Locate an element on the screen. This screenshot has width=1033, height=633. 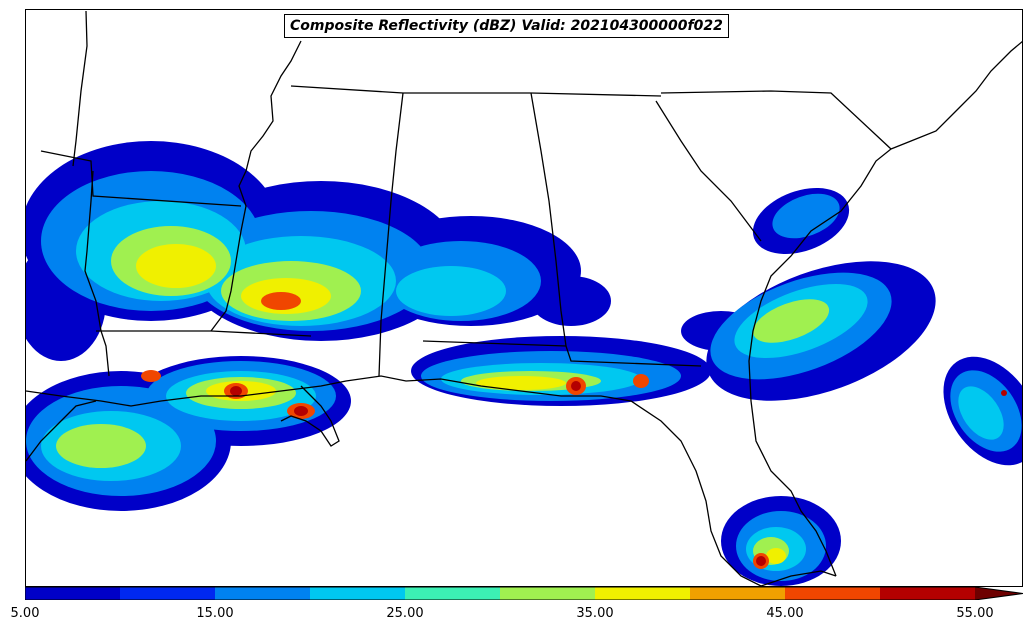
colorbar-tick-label: 15.00 is located at coordinates (215, 613).